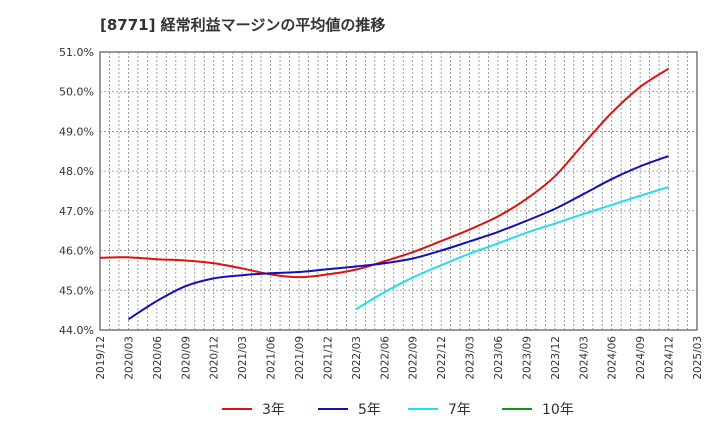  What do you see at coordinates (76, 52) in the screenshot?
I see `y-tick-label: 51.0%` at bounding box center [76, 52].